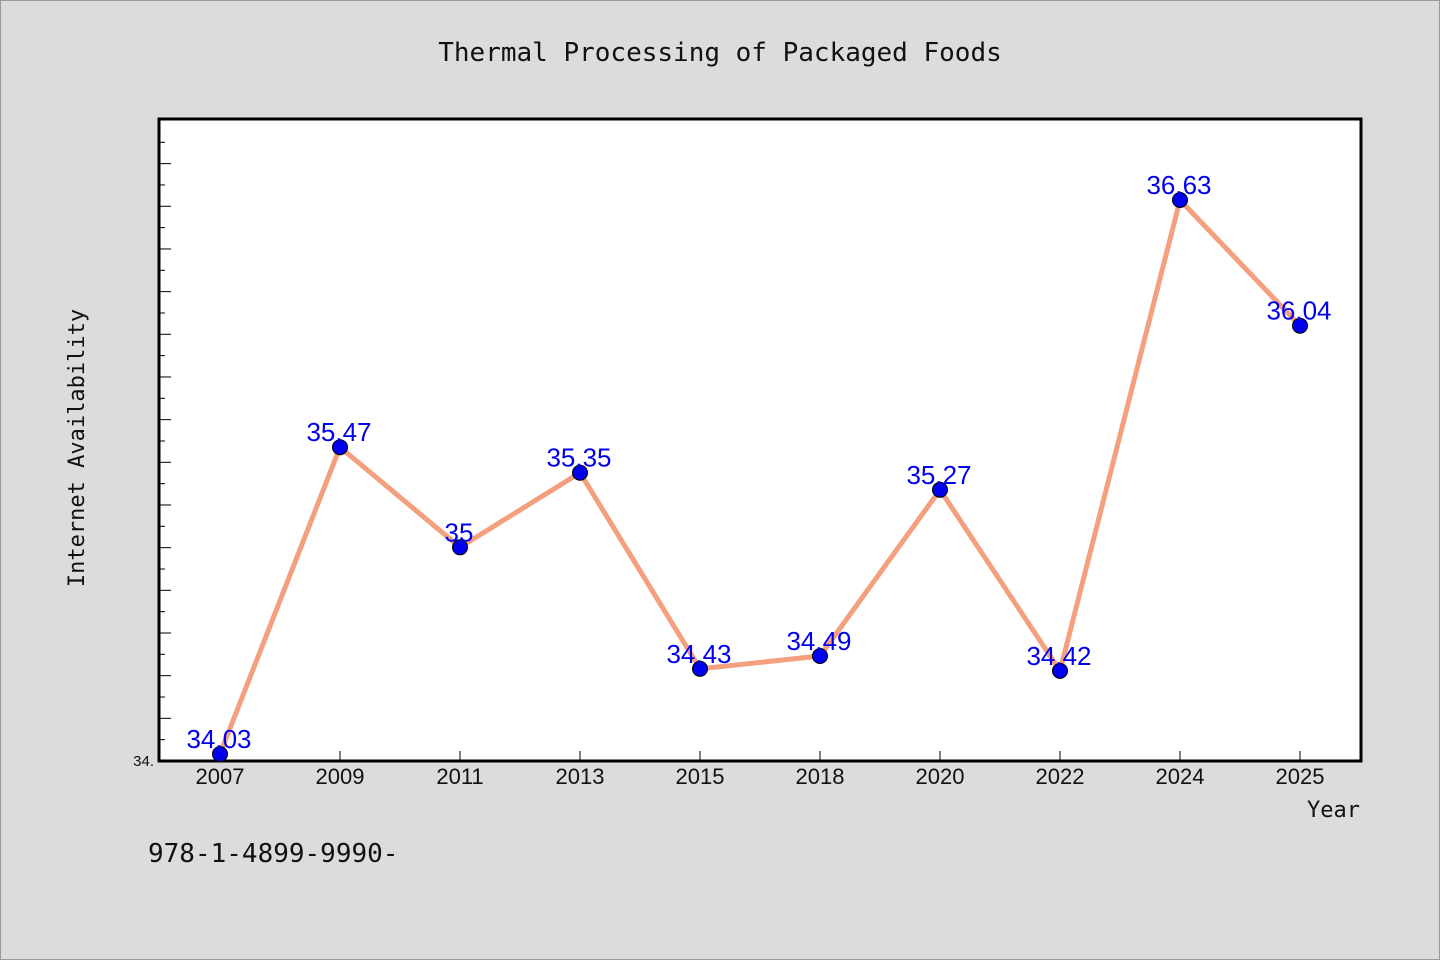  What do you see at coordinates (459, 776) in the screenshot?
I see `x-tick-label: 2011` at bounding box center [459, 776].